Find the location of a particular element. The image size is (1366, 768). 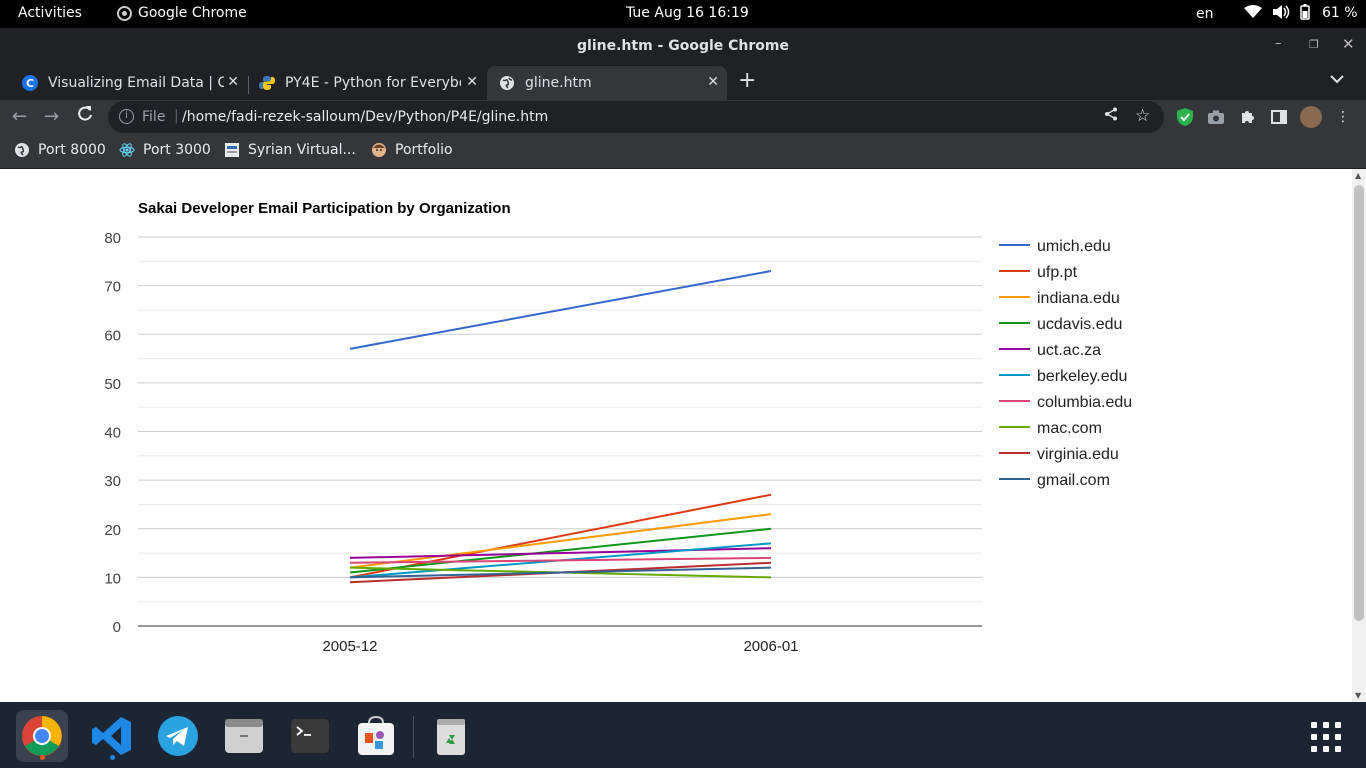

battery-percentage: 61 % is located at coordinates (1340, 13).